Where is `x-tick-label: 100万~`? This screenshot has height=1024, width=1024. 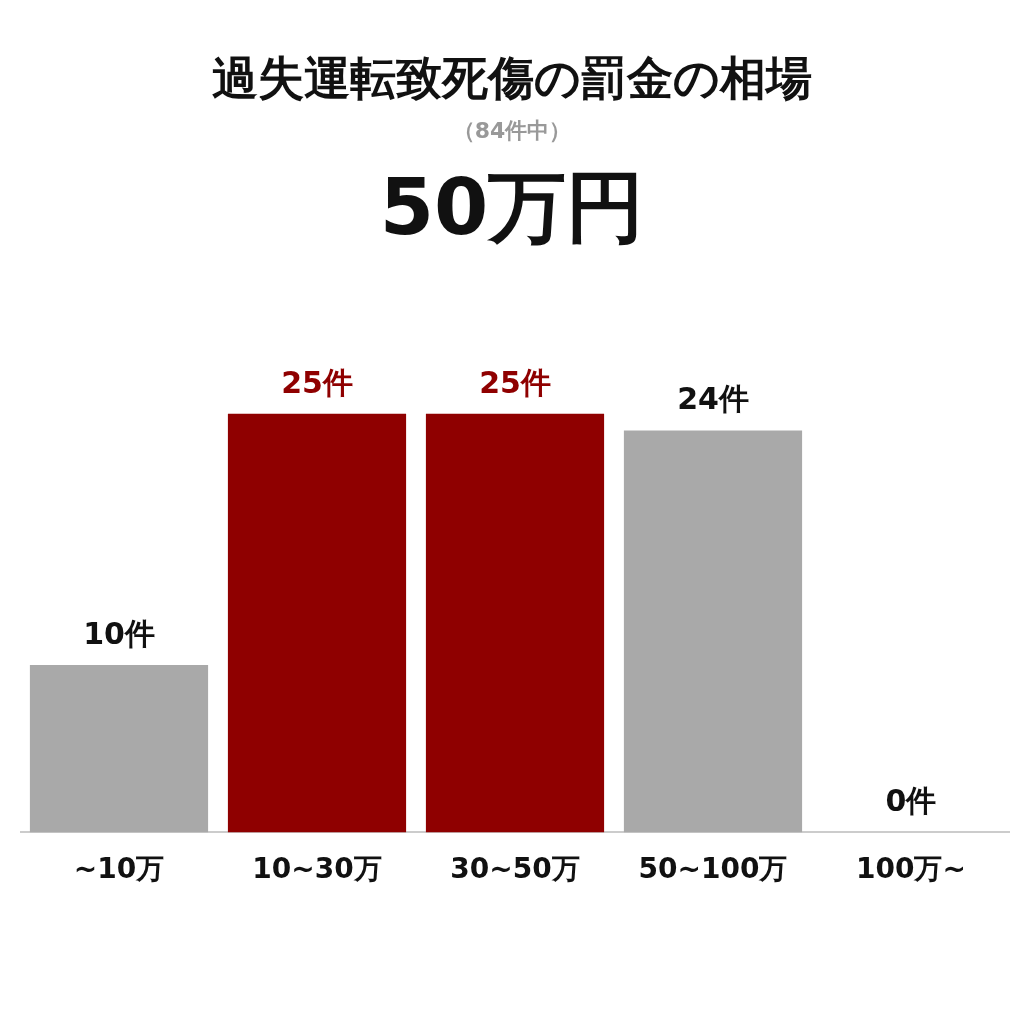
x-tick-label: 100万~ is located at coordinates (911, 869).